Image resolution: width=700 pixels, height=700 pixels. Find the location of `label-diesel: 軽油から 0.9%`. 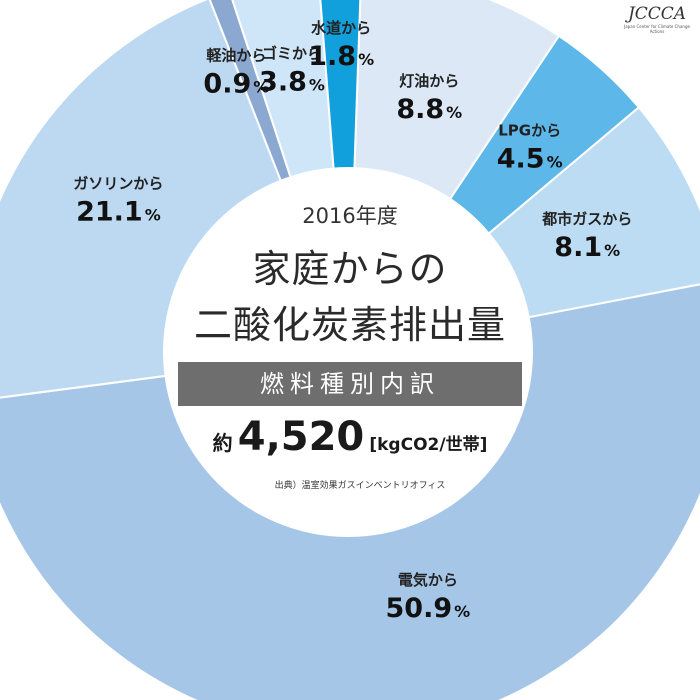

label-diesel: 軽油から 0.9% is located at coordinates (236, 73).